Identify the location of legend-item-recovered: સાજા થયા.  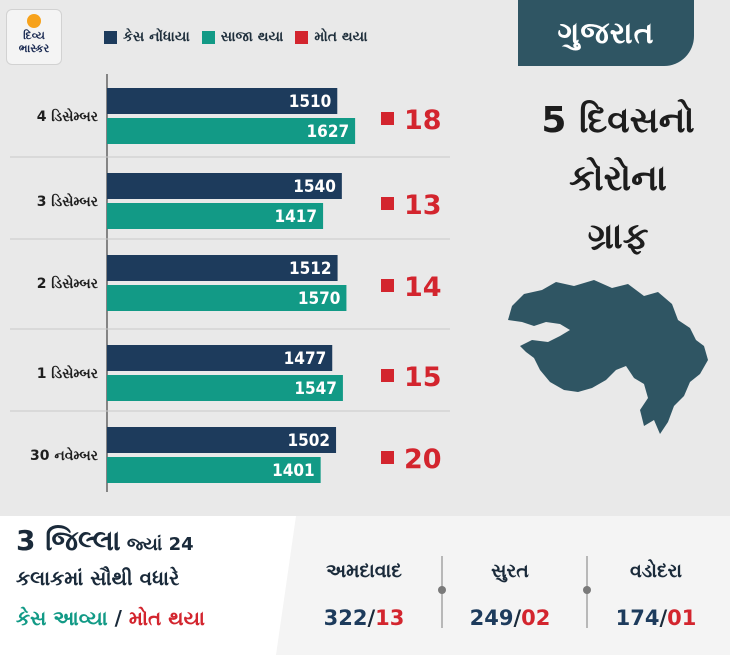
(242, 37).